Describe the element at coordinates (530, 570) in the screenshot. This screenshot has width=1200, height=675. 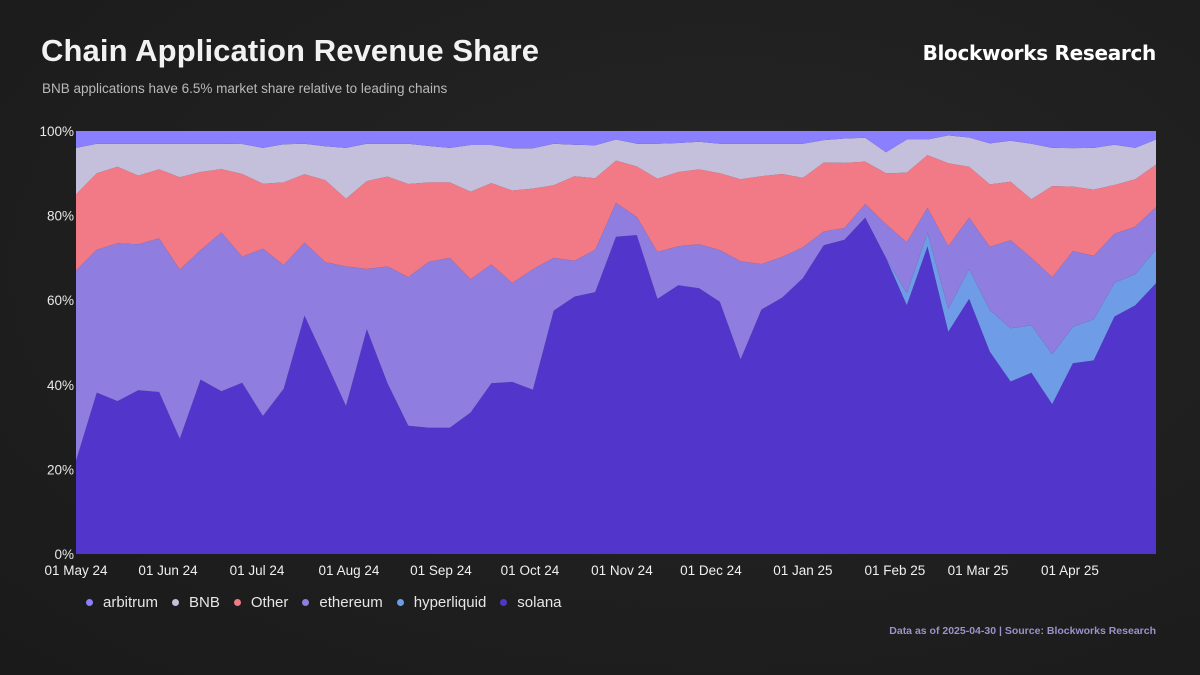
I see `x-tick-label: 01 Oct 24` at that location.